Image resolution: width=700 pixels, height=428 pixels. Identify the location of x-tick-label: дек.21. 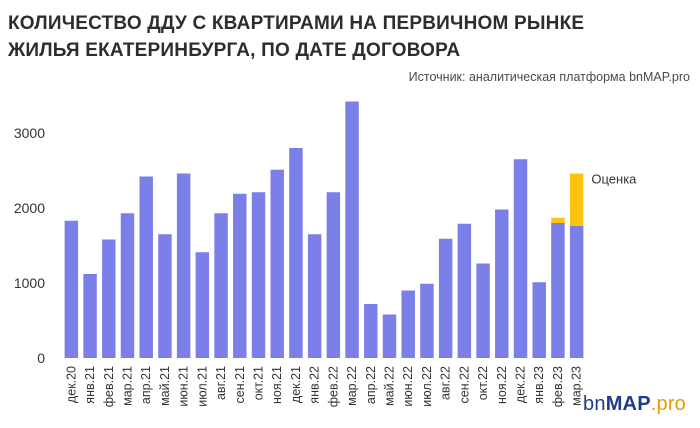
(296, 384).